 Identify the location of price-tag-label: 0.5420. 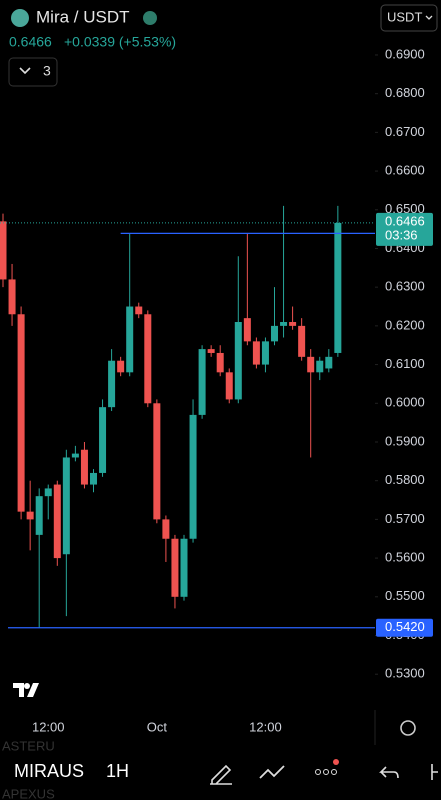
(405, 626).